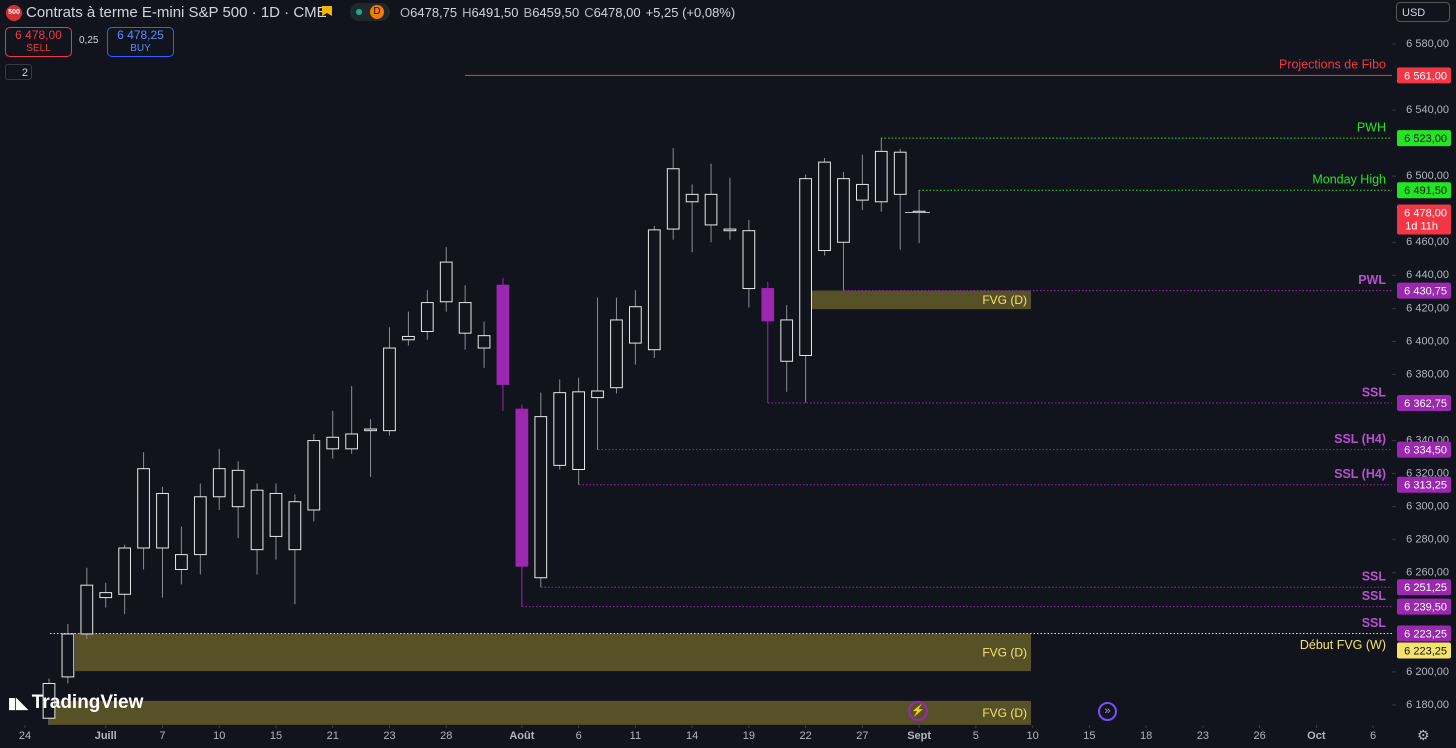  Describe the element at coordinates (106, 736) in the screenshot. I see `x-tick-label: Juill` at that location.